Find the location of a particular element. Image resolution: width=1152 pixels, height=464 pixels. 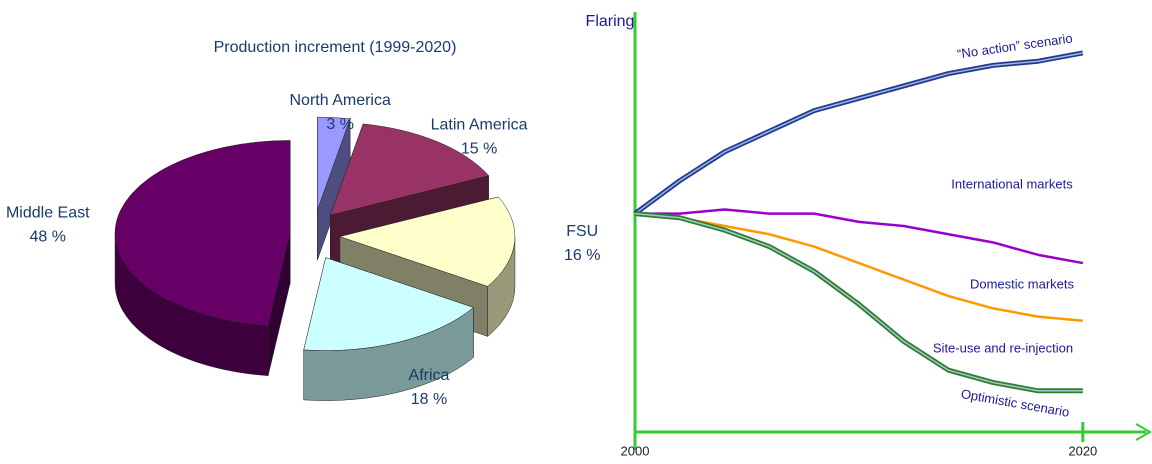

y-axis-label: Flaring is located at coordinates (610, 21).